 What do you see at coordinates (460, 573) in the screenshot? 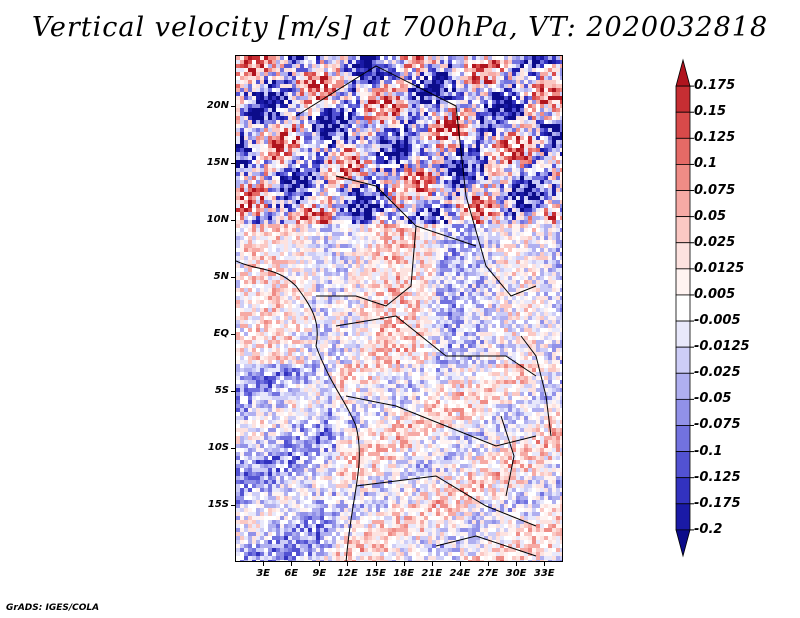
I see `lon-label: 24E` at bounding box center [460, 573].